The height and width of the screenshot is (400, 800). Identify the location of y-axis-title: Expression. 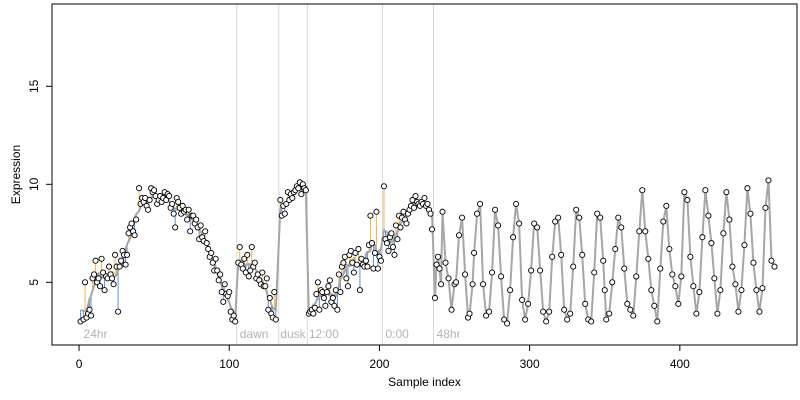
(16, 174).